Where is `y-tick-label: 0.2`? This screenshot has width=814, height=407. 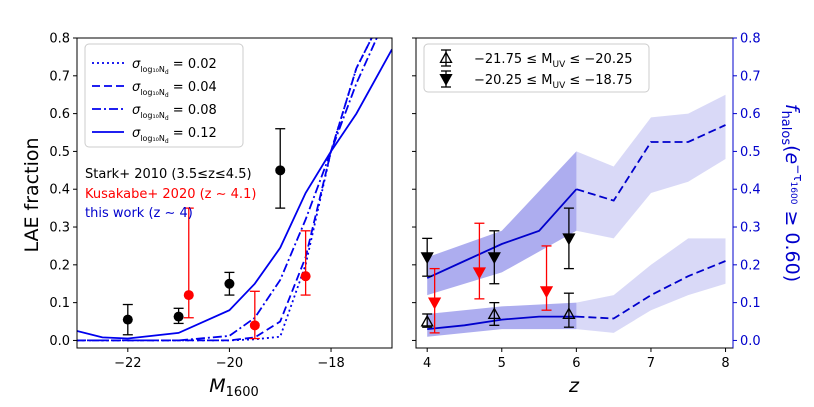
y-tick-label: 0.2 is located at coordinates (59, 265).